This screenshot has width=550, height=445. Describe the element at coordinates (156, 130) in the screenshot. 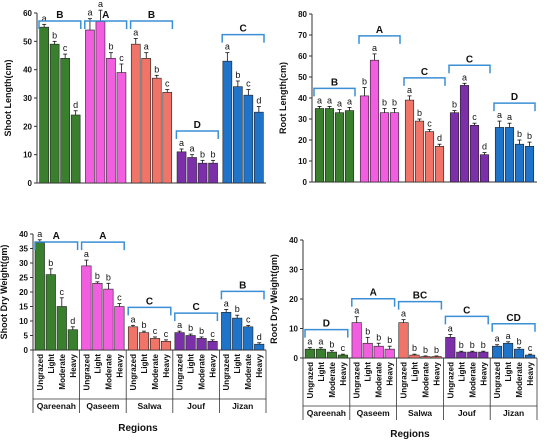

I see `bar-salwa-moderate` at that location.